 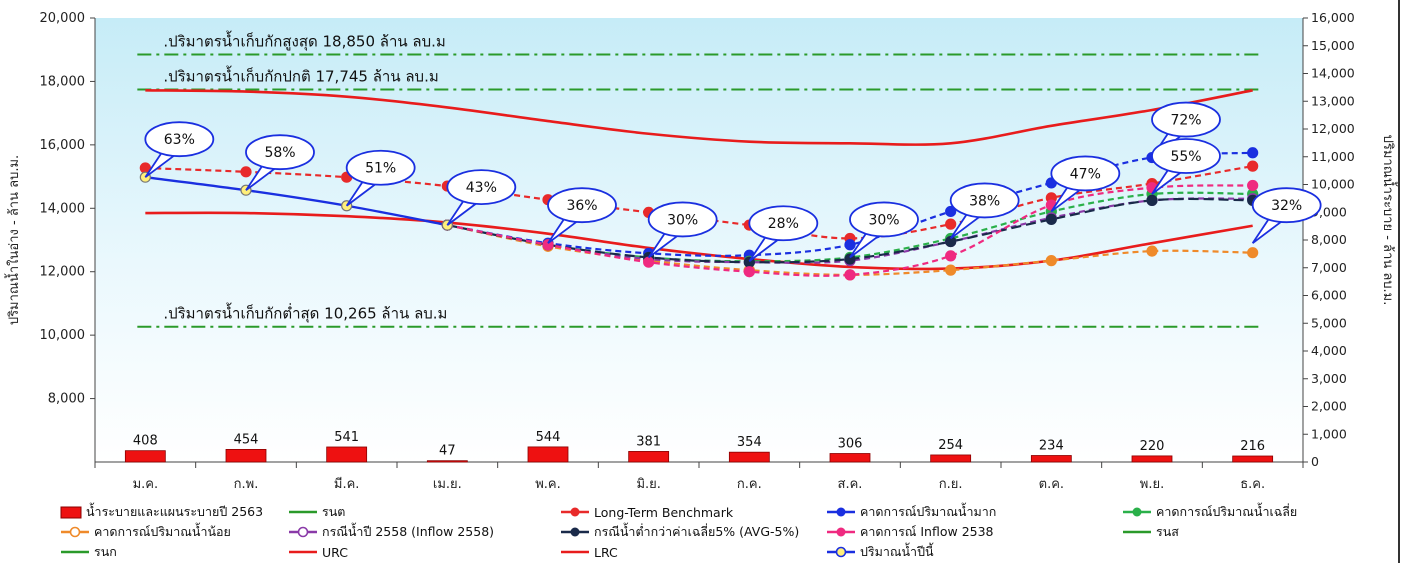 I want to click on callout-label: 36%, so click(x=581, y=206).